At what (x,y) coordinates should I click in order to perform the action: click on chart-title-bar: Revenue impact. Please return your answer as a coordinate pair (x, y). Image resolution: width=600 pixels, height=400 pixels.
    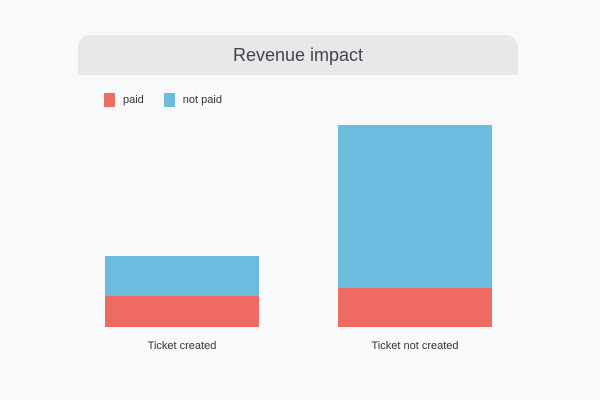
    Looking at the image, I should click on (298, 55).